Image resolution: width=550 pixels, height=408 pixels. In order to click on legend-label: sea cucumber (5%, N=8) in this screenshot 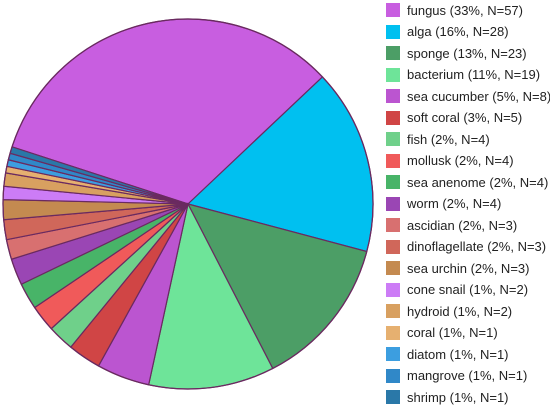, I will do `click(478, 96)`.